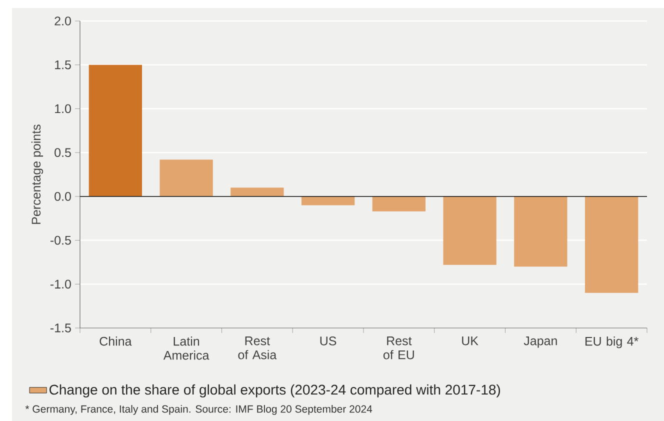 Image resolution: width=664 pixels, height=421 pixels. What do you see at coordinates (37, 174) in the screenshot?
I see `y-axis-title: Percentage points` at bounding box center [37, 174].